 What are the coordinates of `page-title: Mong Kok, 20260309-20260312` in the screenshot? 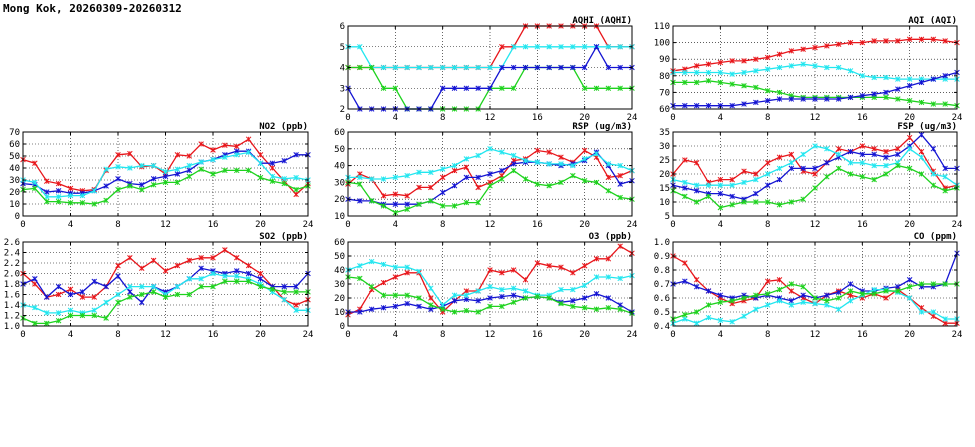 It's located at (92, 8).